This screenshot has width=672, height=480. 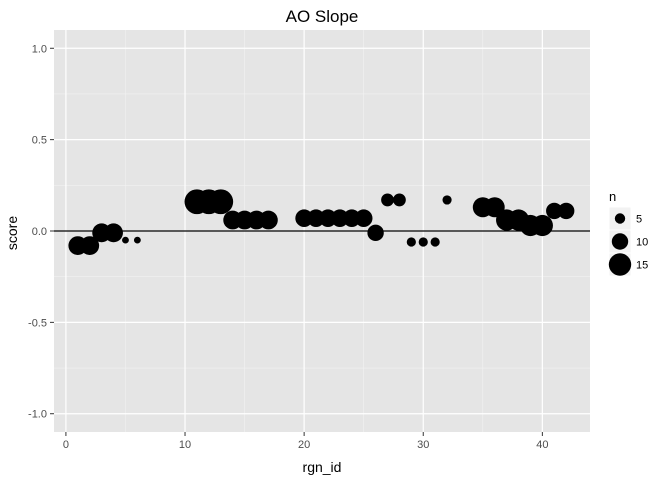 I want to click on y-axis-ticks: -1.0 -0.5 0.0 0.5 1.0, so click(x=41, y=232).